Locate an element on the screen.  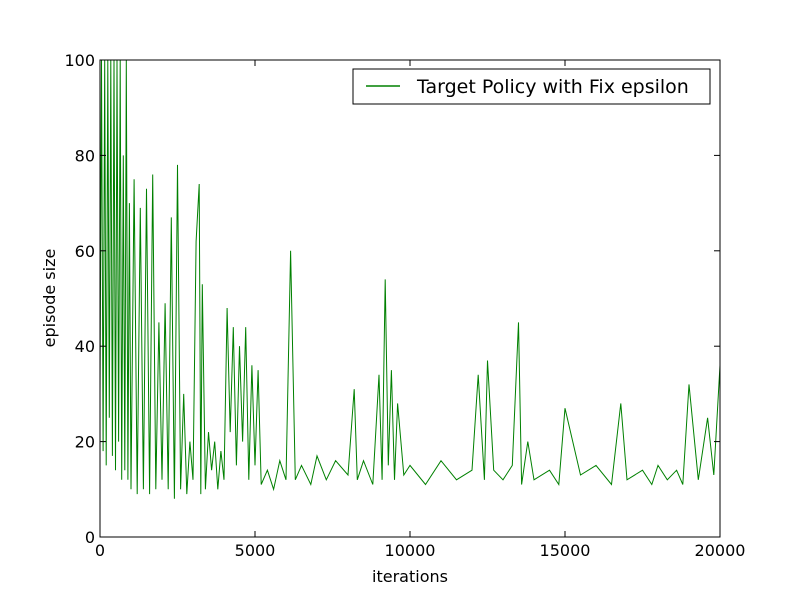
x-tick-label: 20000 is located at coordinates (720, 550).